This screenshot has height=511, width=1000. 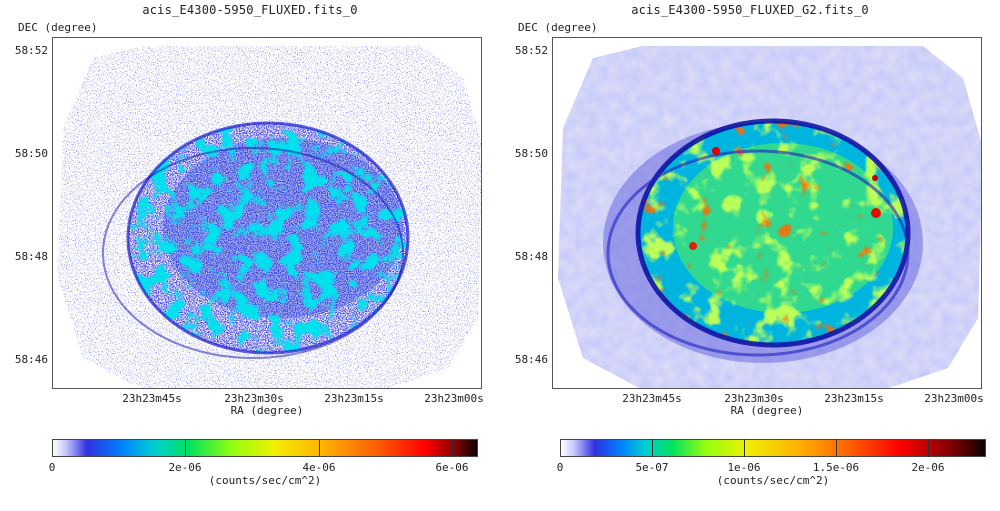 What do you see at coordinates (250, 10) in the screenshot?
I see `panel-title: acis_E4300-5950_FLUXED.fits_0` at bounding box center [250, 10].